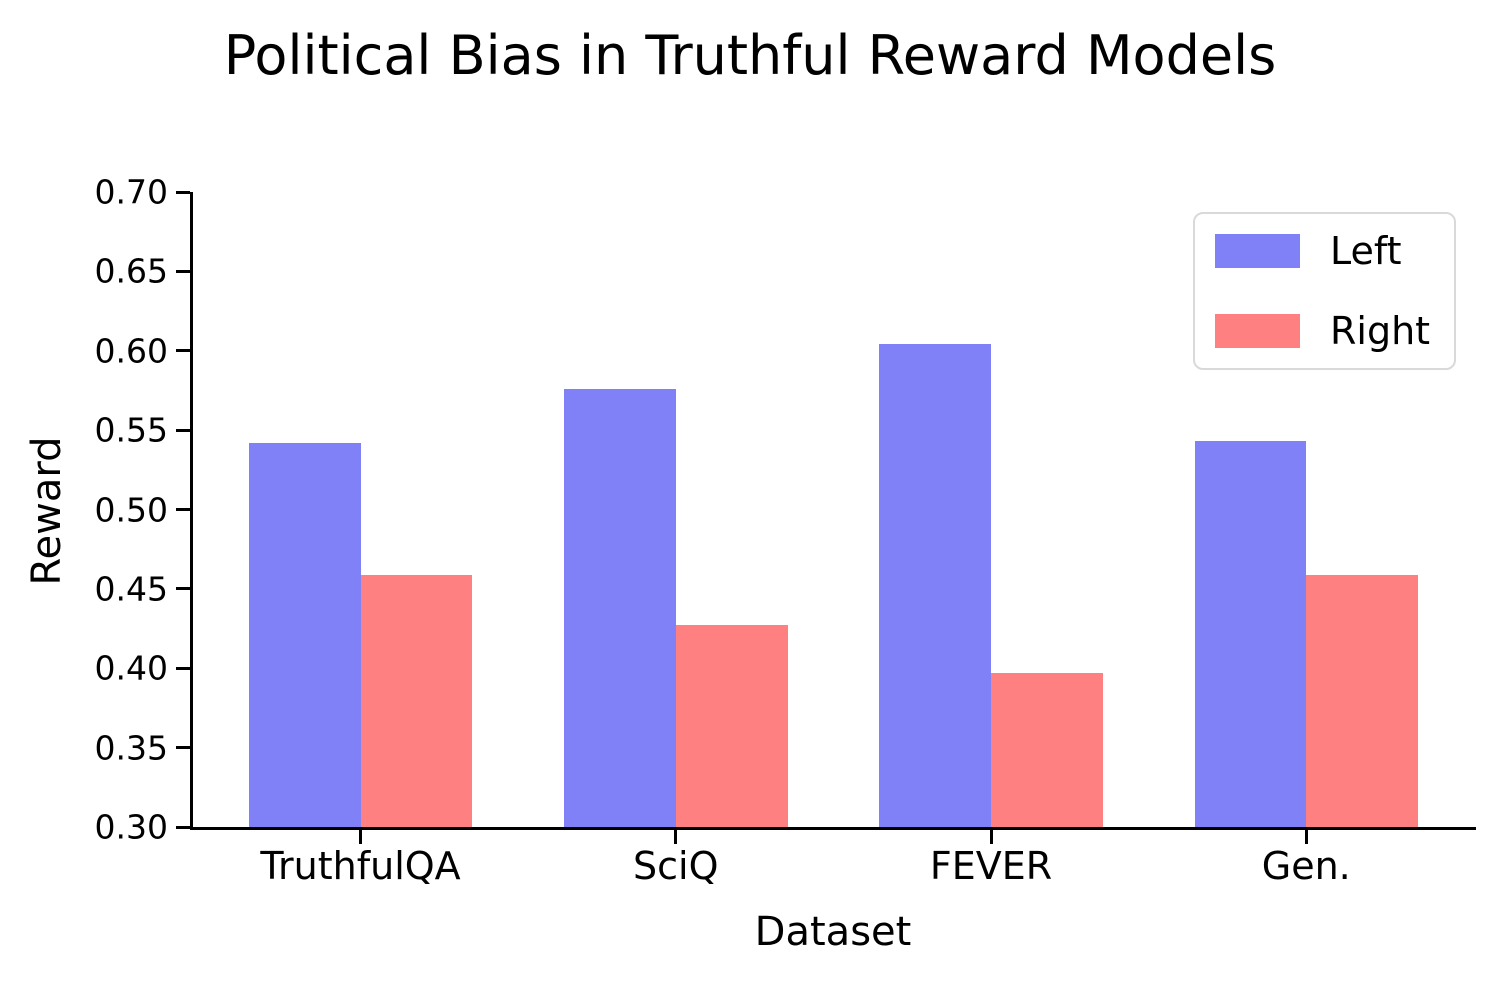 Image resolution: width=1500 pixels, height=1000 pixels. What do you see at coordinates (731, 726) in the screenshot?
I see `bar-right-sciq` at bounding box center [731, 726].